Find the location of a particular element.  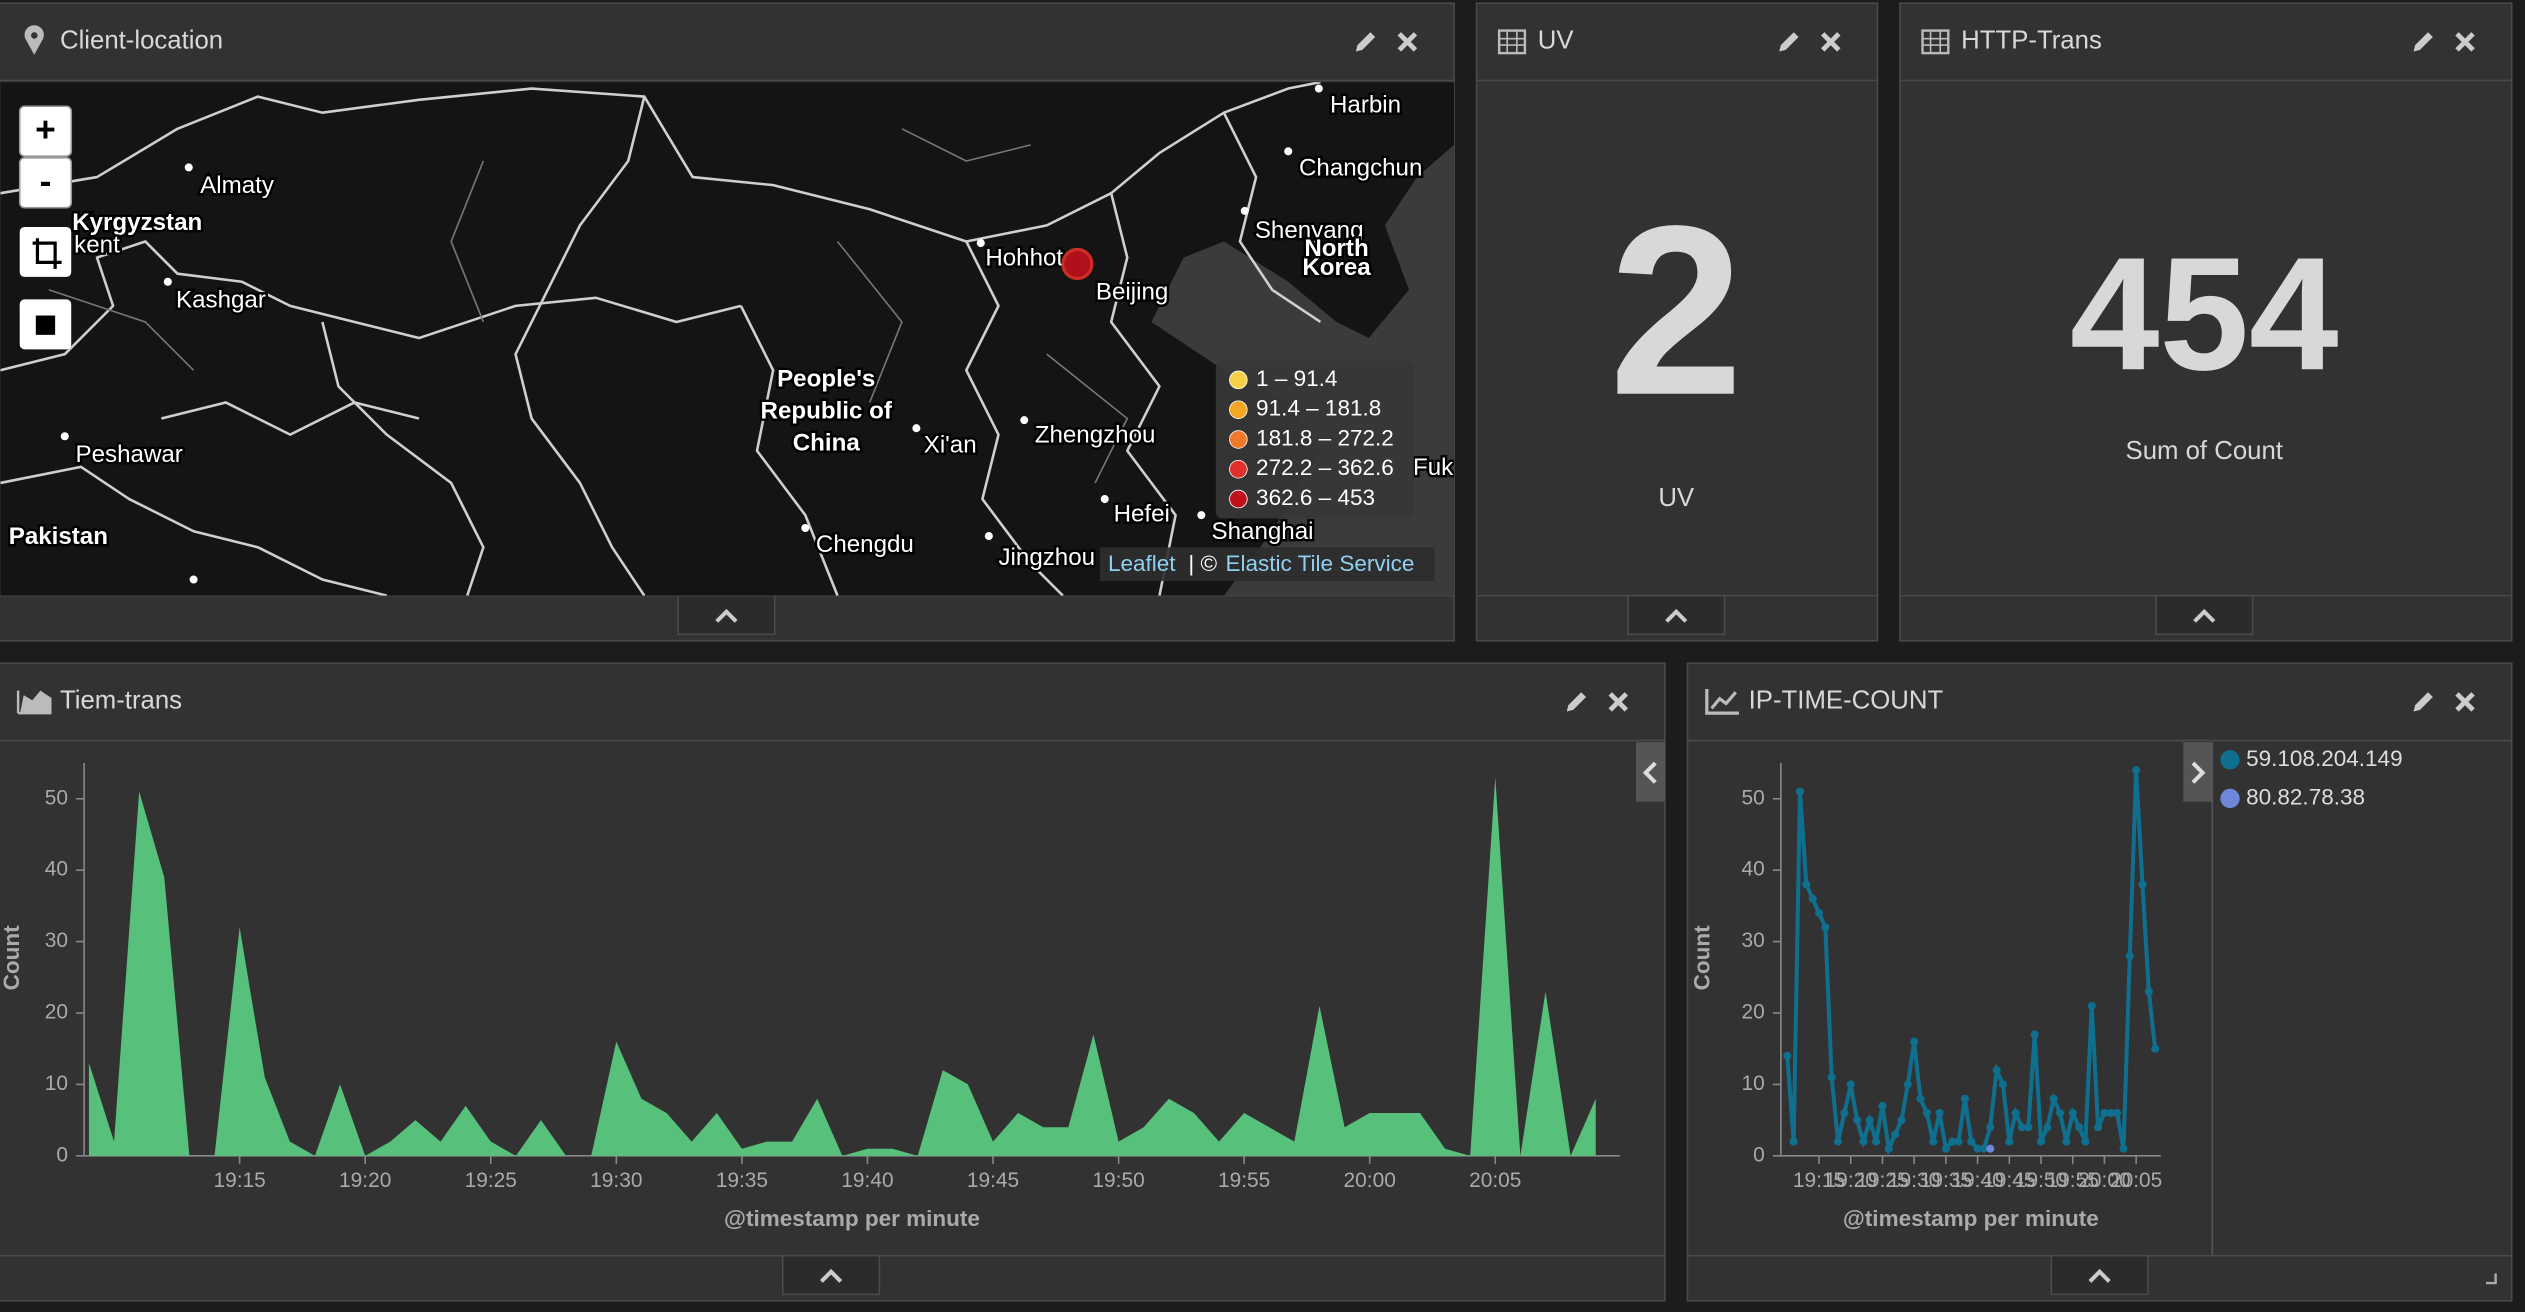

legend-label: 80.82.78.38 is located at coordinates (2305, 796).